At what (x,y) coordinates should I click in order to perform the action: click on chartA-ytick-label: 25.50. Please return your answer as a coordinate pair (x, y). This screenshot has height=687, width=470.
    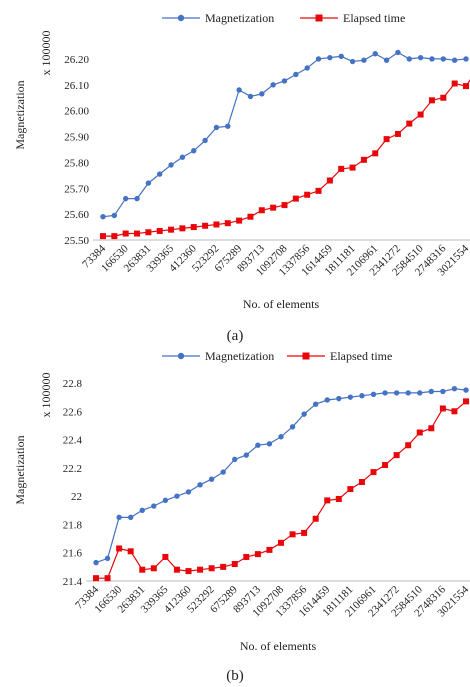
    Looking at the image, I should click on (76, 241).